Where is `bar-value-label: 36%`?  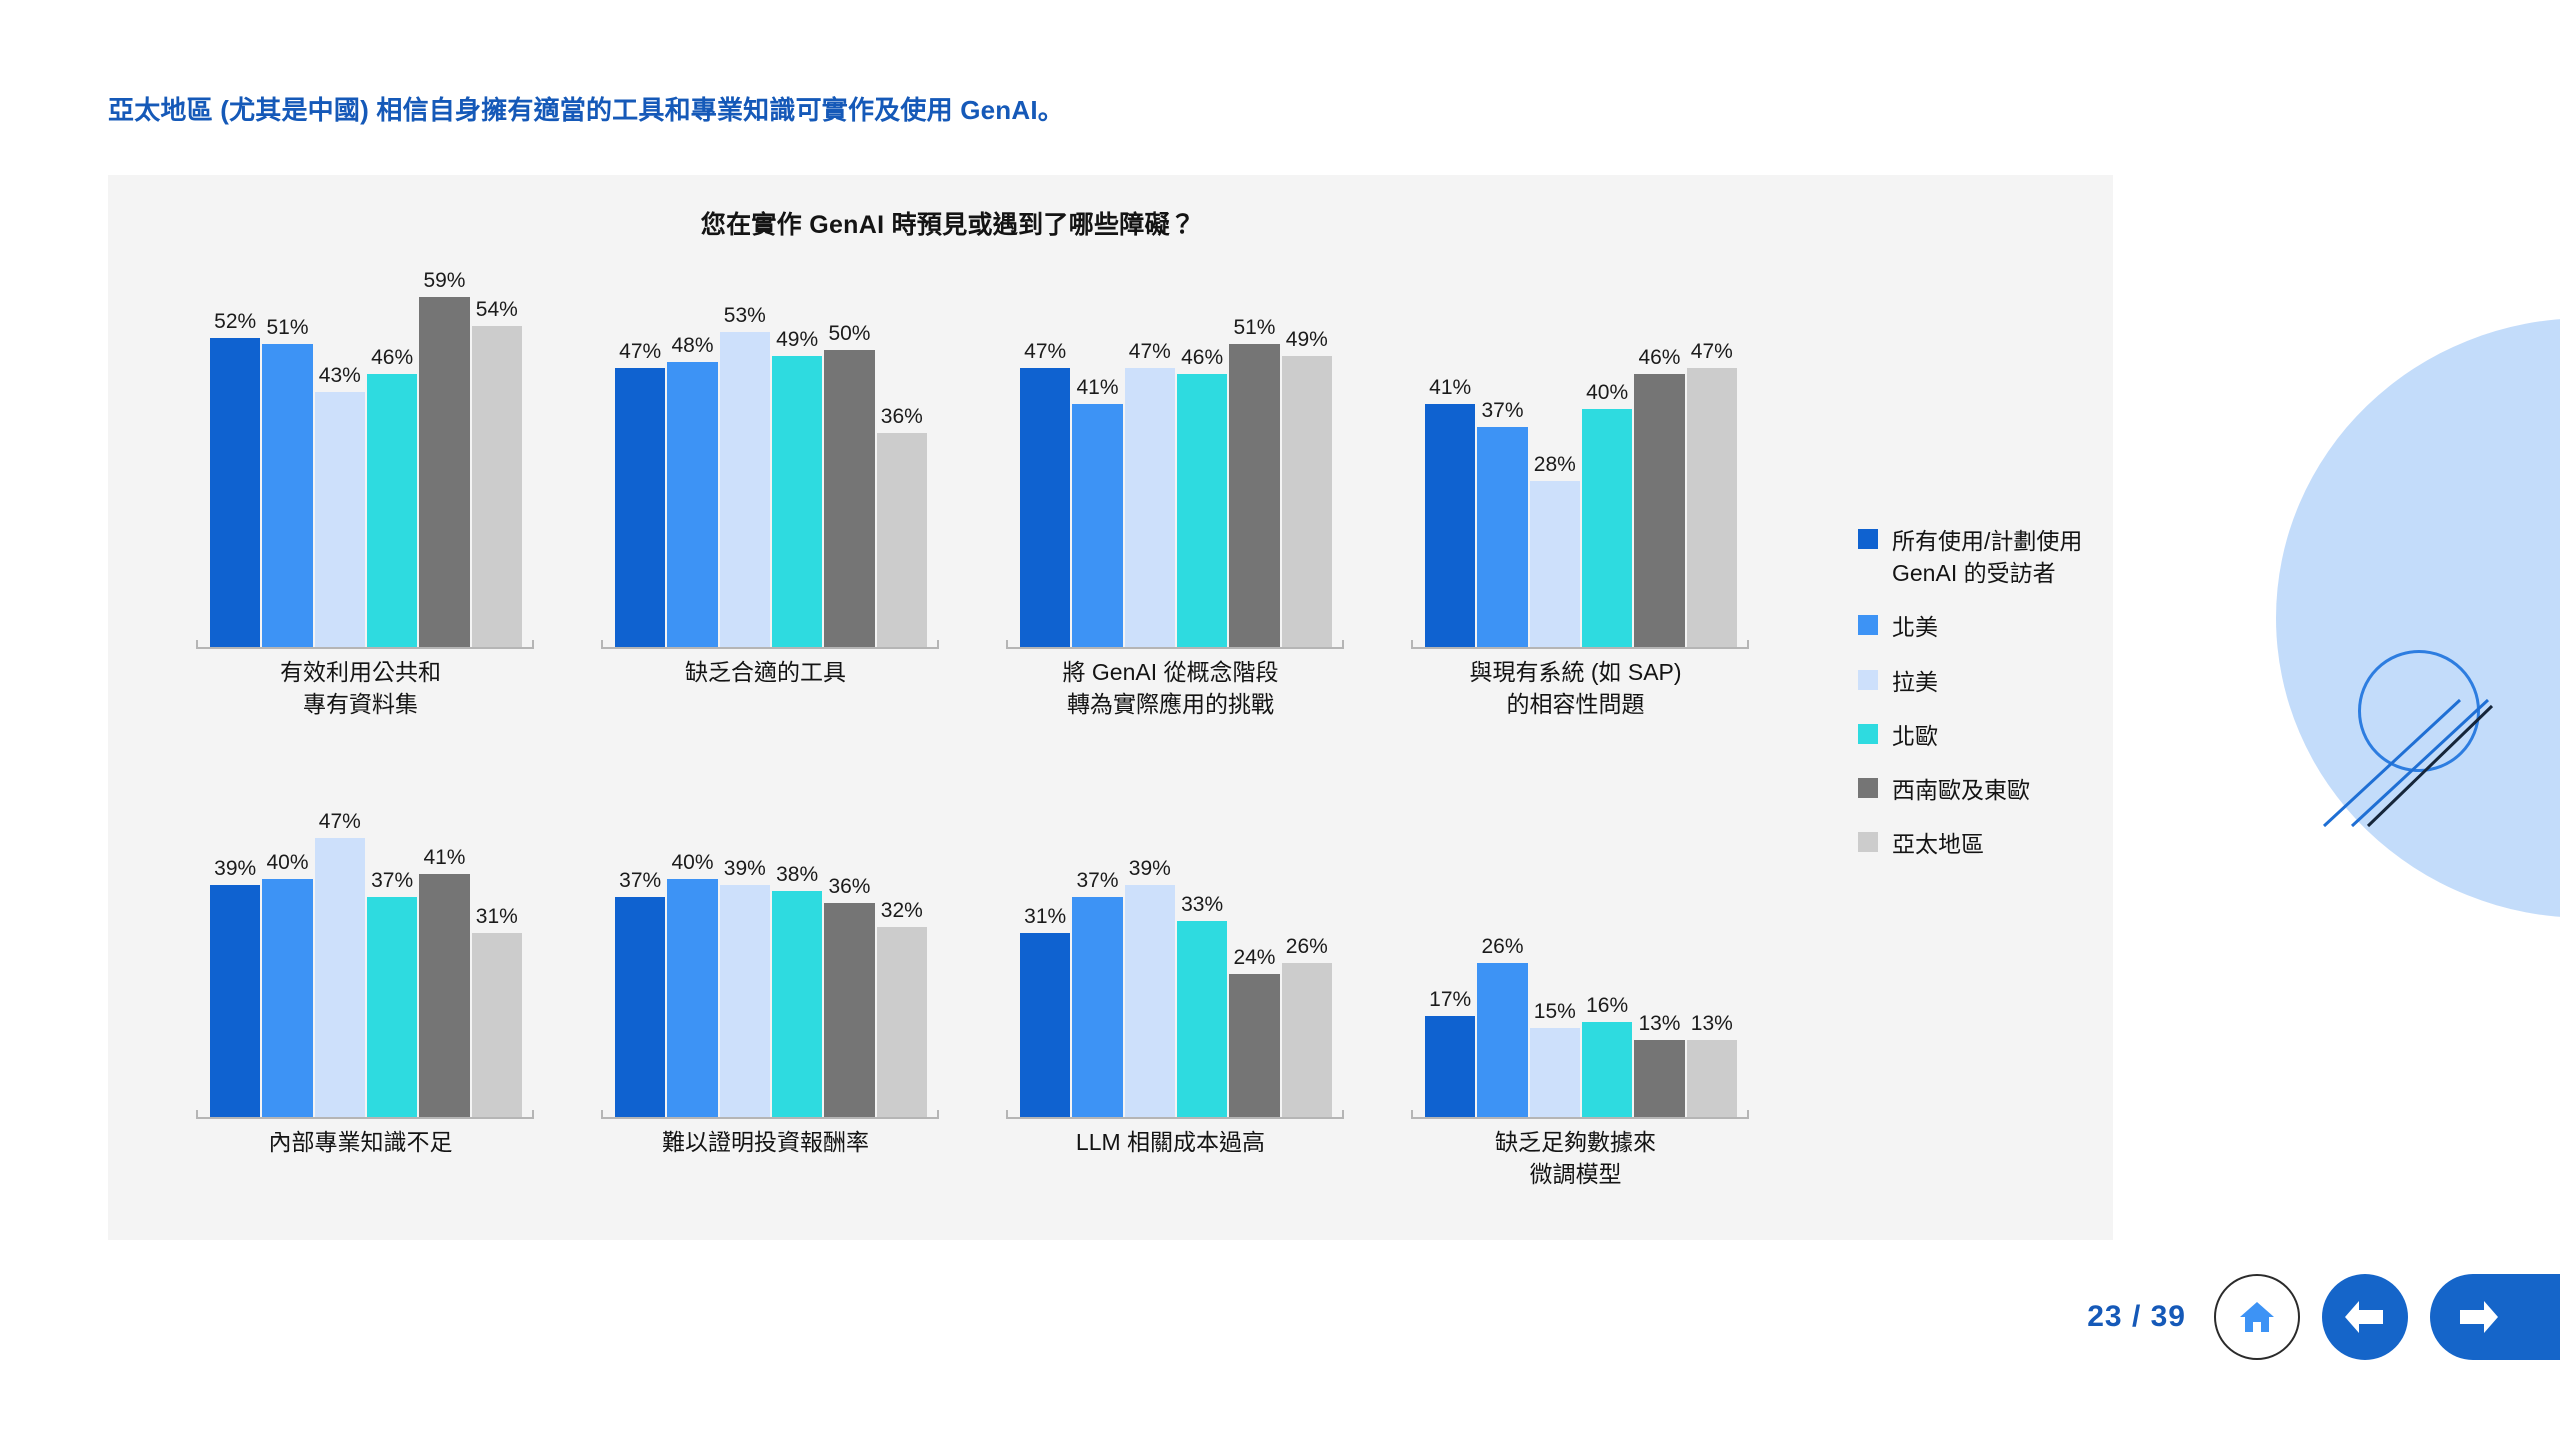
bar-value-label: 36% is located at coordinates (901, 416).